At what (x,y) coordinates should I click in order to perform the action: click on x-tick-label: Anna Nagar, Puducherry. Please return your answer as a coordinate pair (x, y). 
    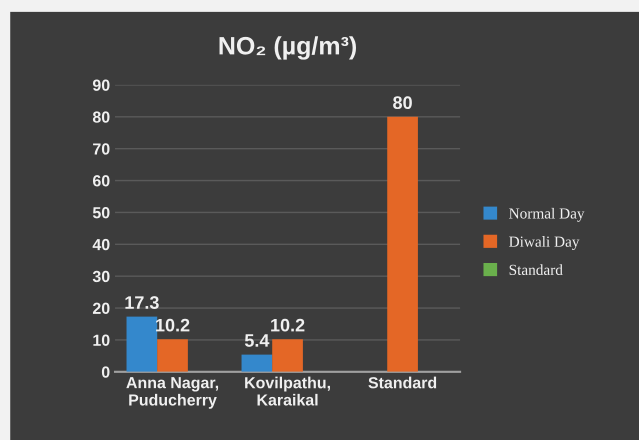
    Looking at the image, I should click on (172, 393).